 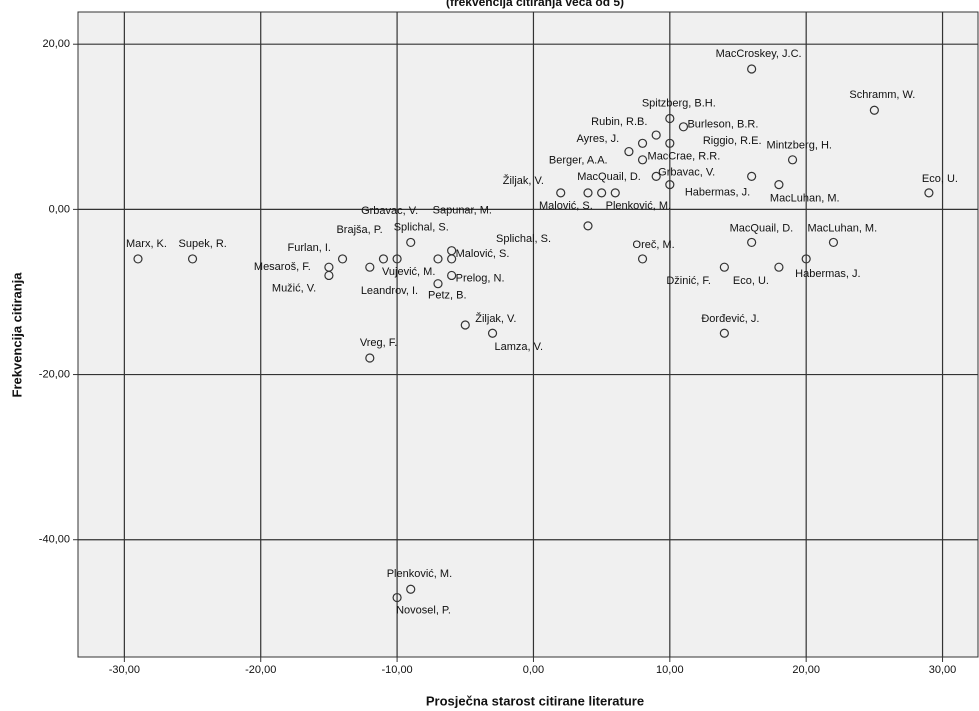 I want to click on point-label: Schramm, W., so click(x=882, y=95).